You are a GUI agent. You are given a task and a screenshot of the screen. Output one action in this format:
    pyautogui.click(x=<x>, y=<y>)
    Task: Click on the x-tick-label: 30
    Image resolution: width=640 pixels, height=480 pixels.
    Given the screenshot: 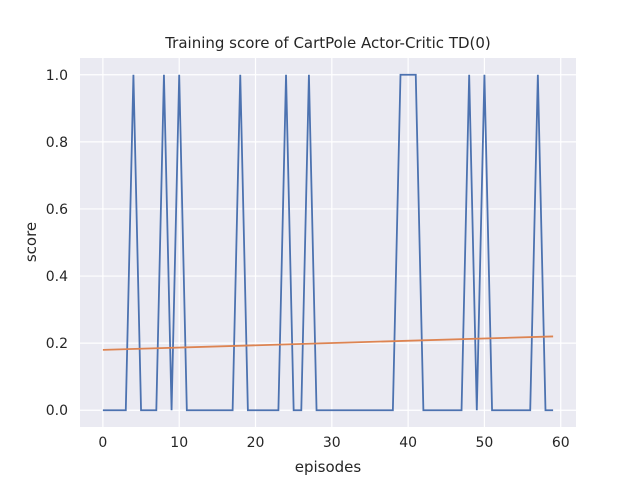 What is the action you would take?
    pyautogui.click(x=332, y=443)
    